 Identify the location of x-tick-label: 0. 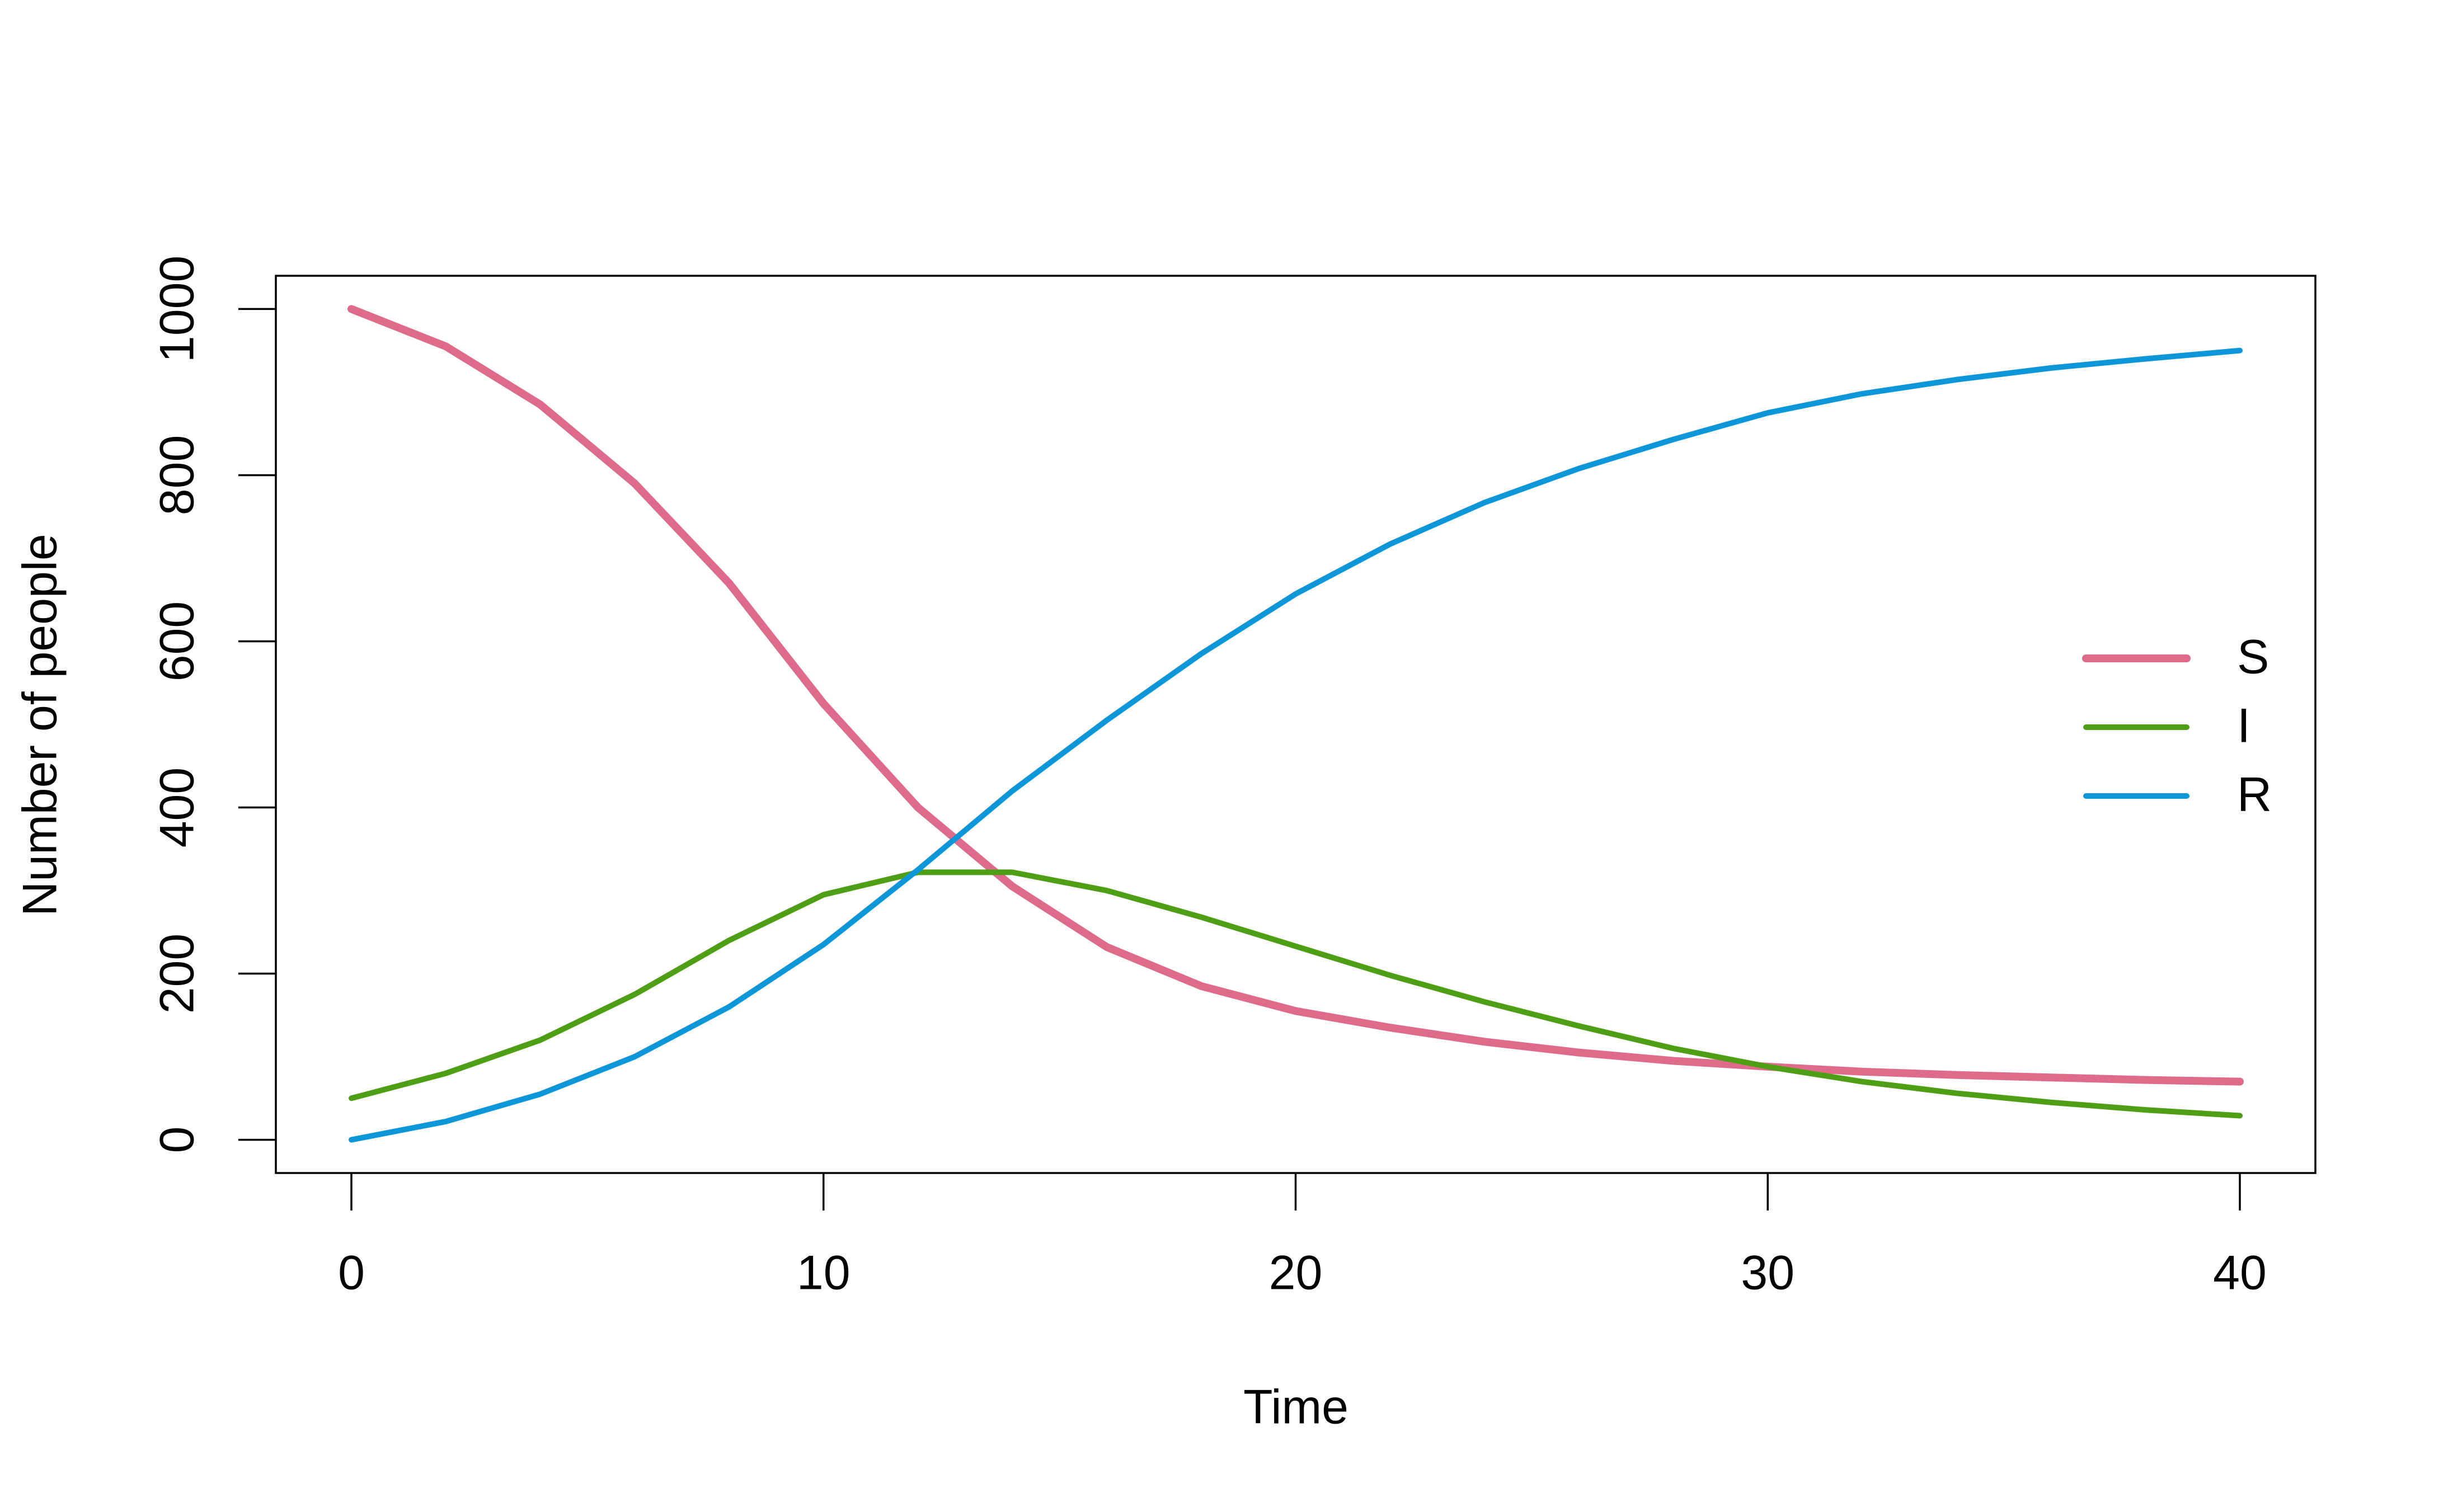
(351, 1273).